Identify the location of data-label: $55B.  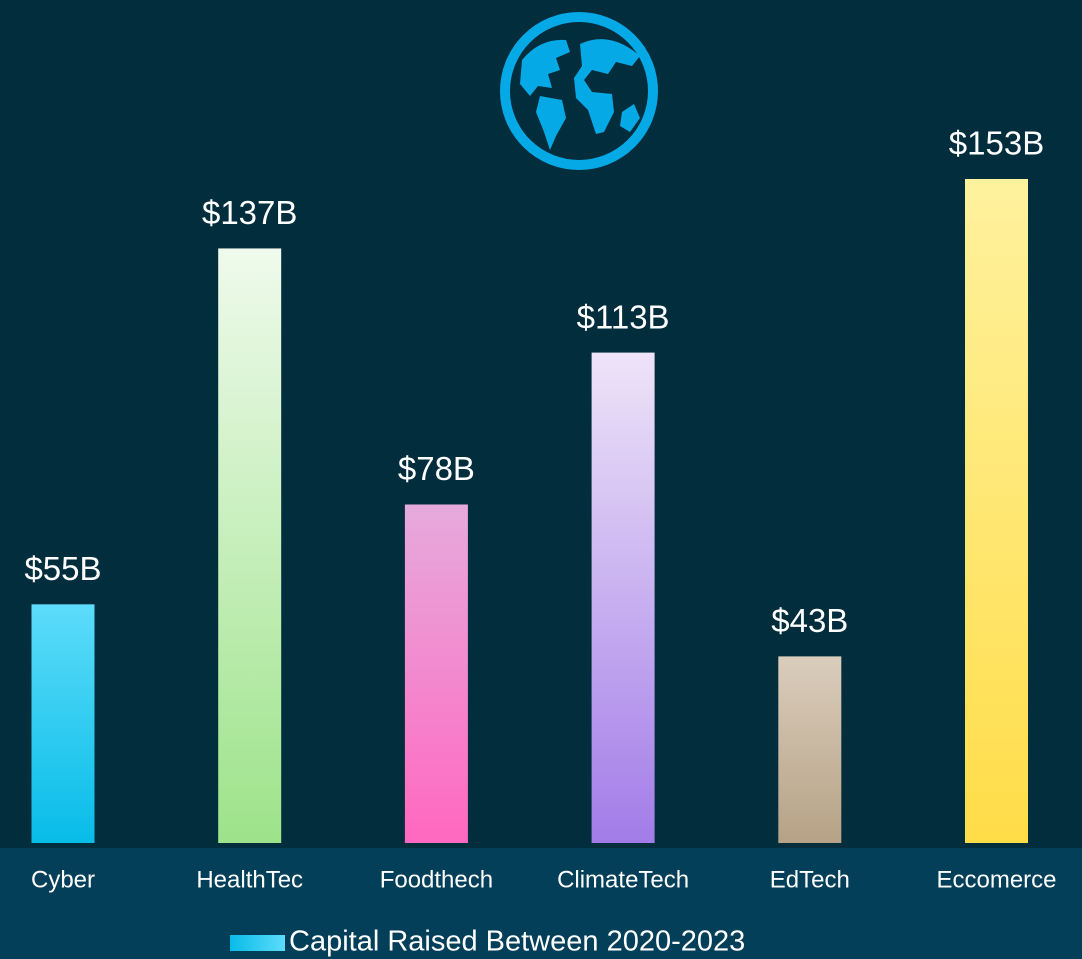
(62, 568).